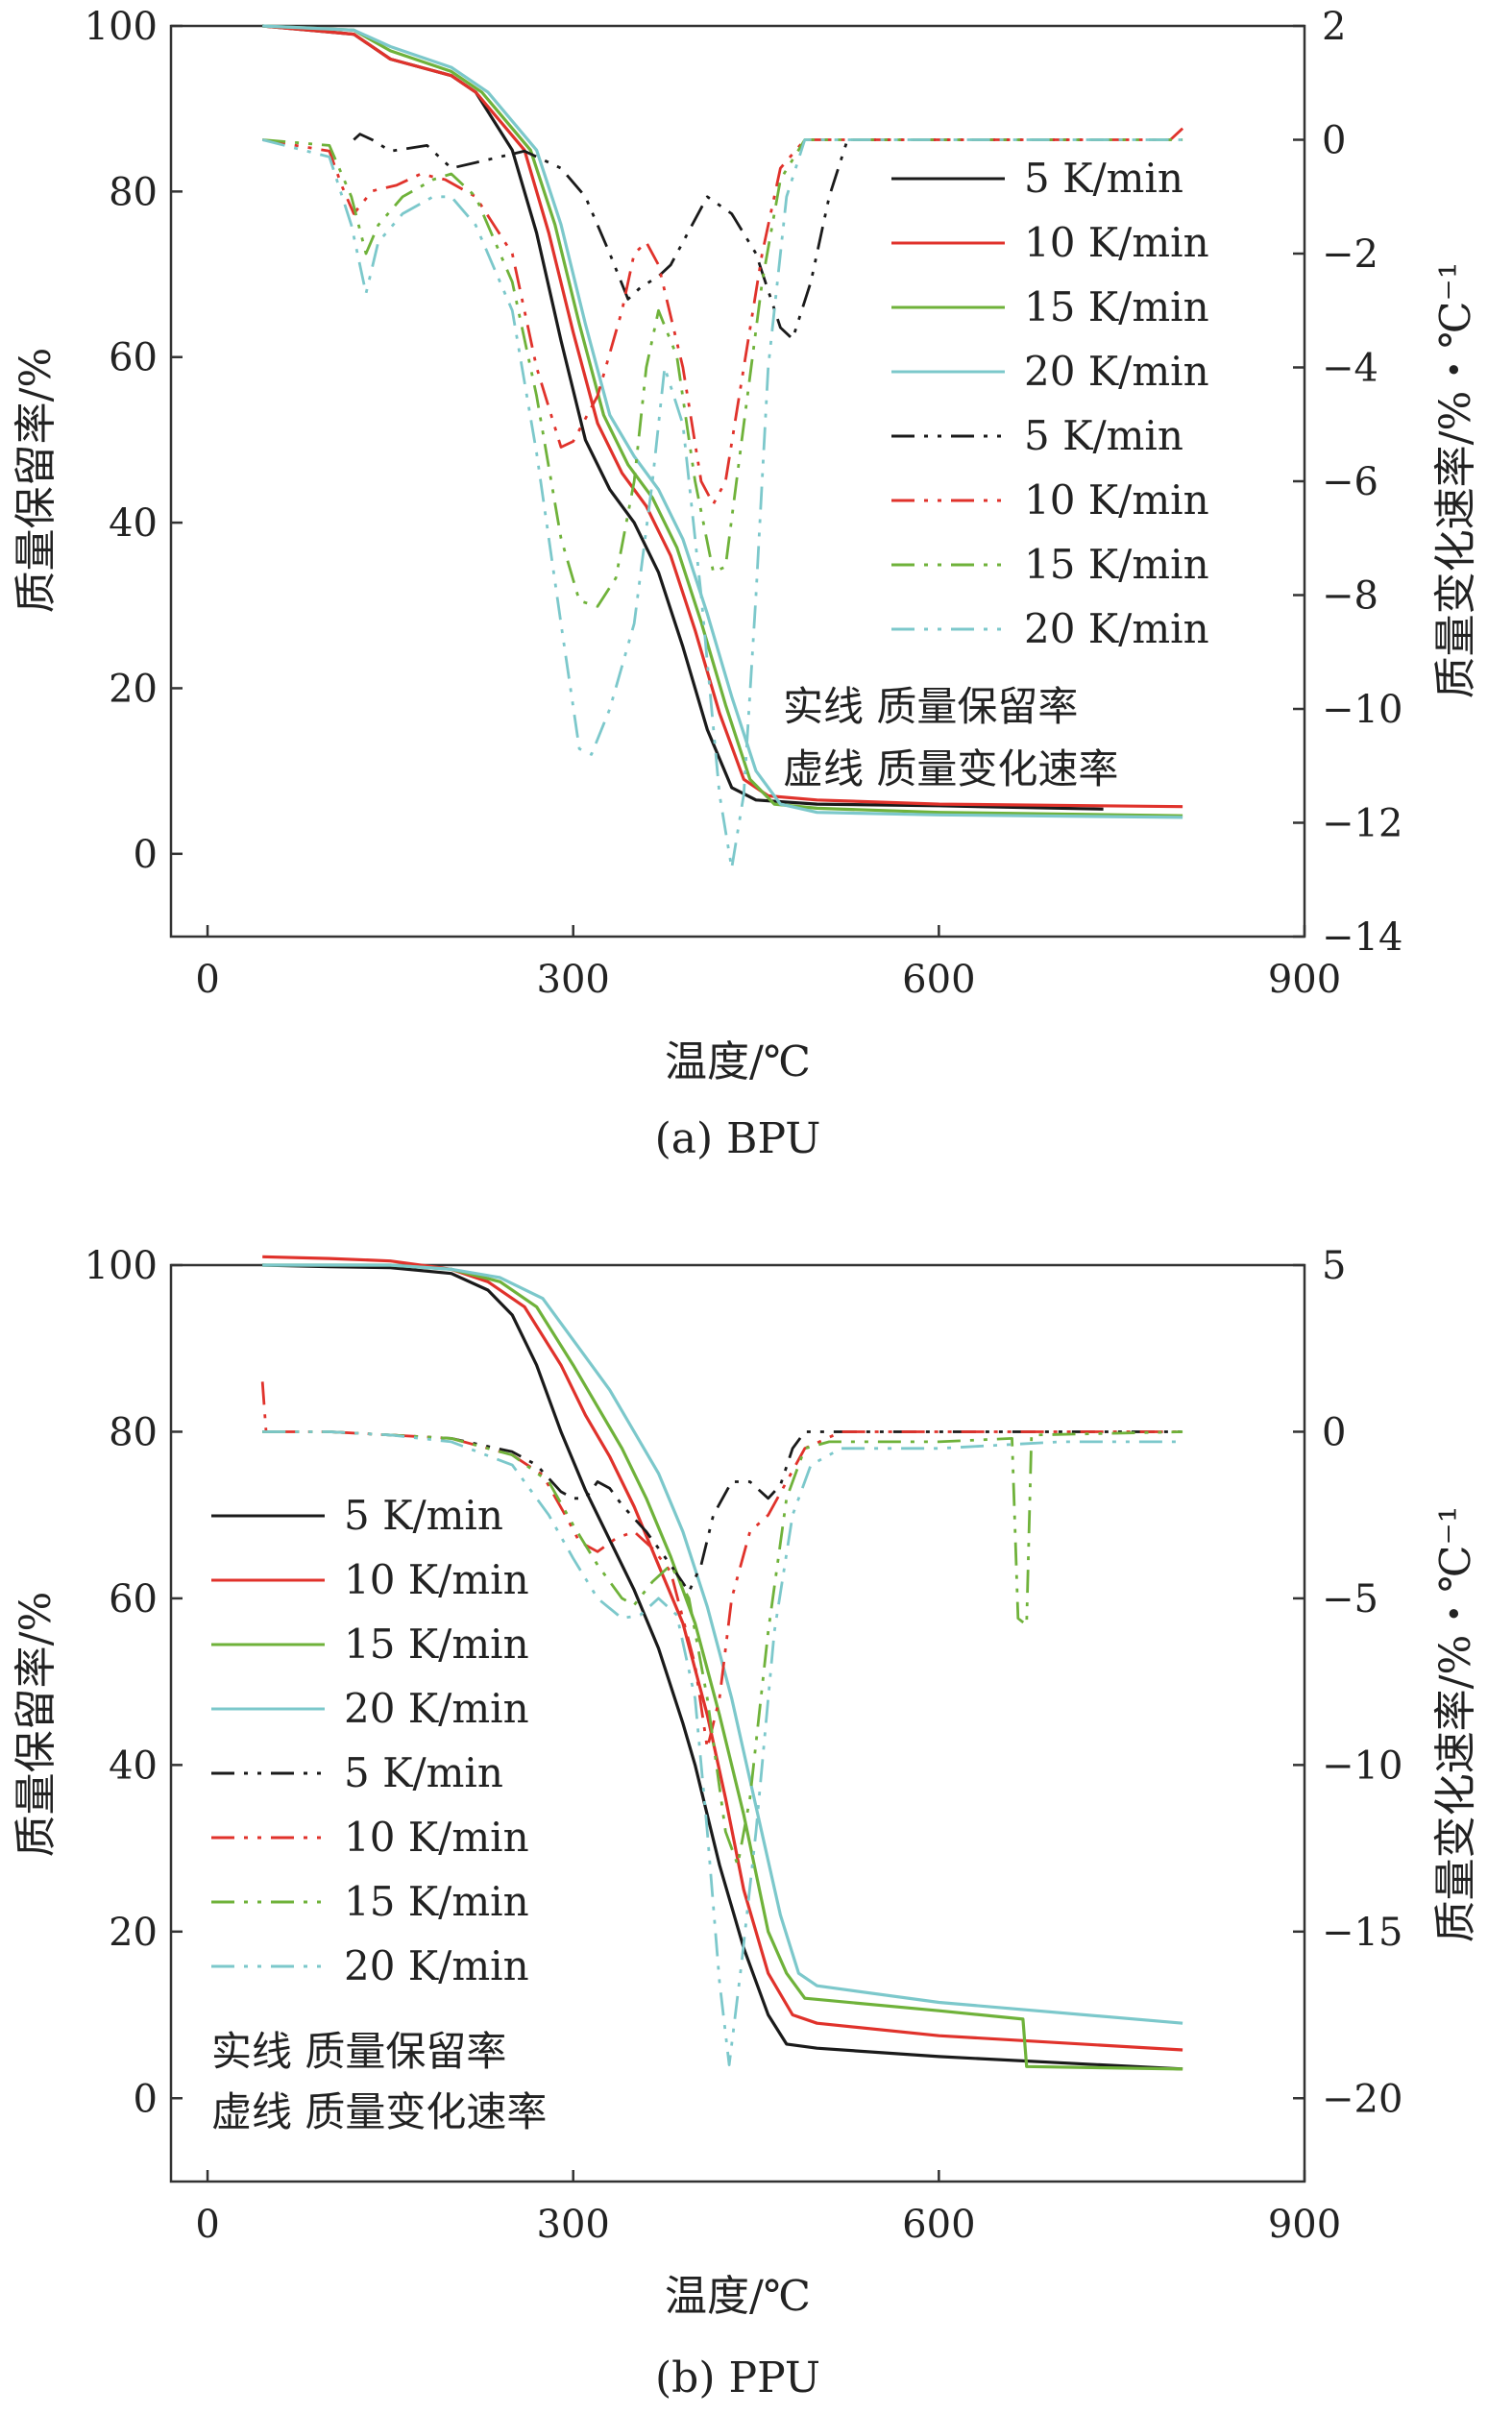 Image resolution: width=1512 pixels, height=2414 pixels. What do you see at coordinates (722, 1512) in the screenshot?
I see `series-rate-5kmin` at bounding box center [722, 1512].